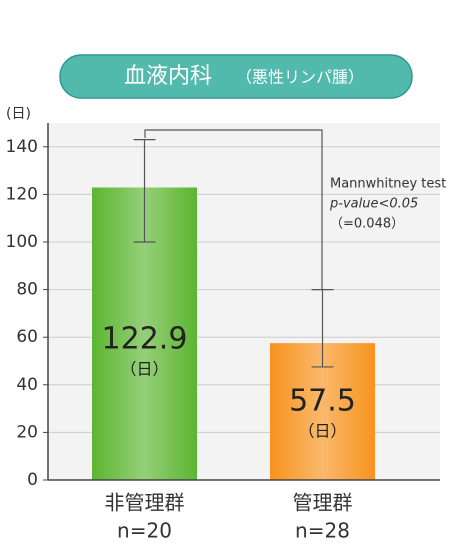 This screenshot has width=470, height=548. What do you see at coordinates (27, 385) in the screenshot?
I see `y-tick-label: 40` at bounding box center [27, 385].